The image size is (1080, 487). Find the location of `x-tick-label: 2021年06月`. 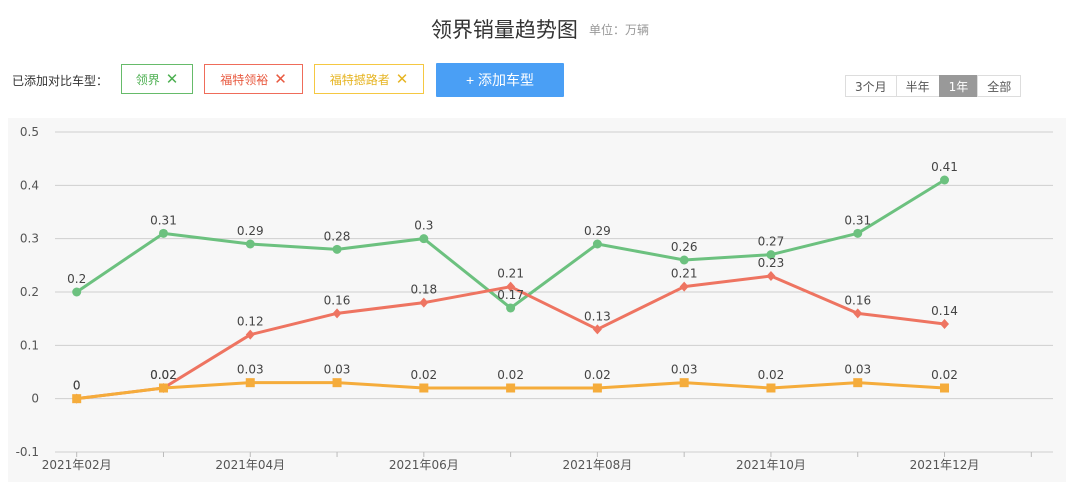

x-tick-label: 2021年06月 is located at coordinates (424, 465).